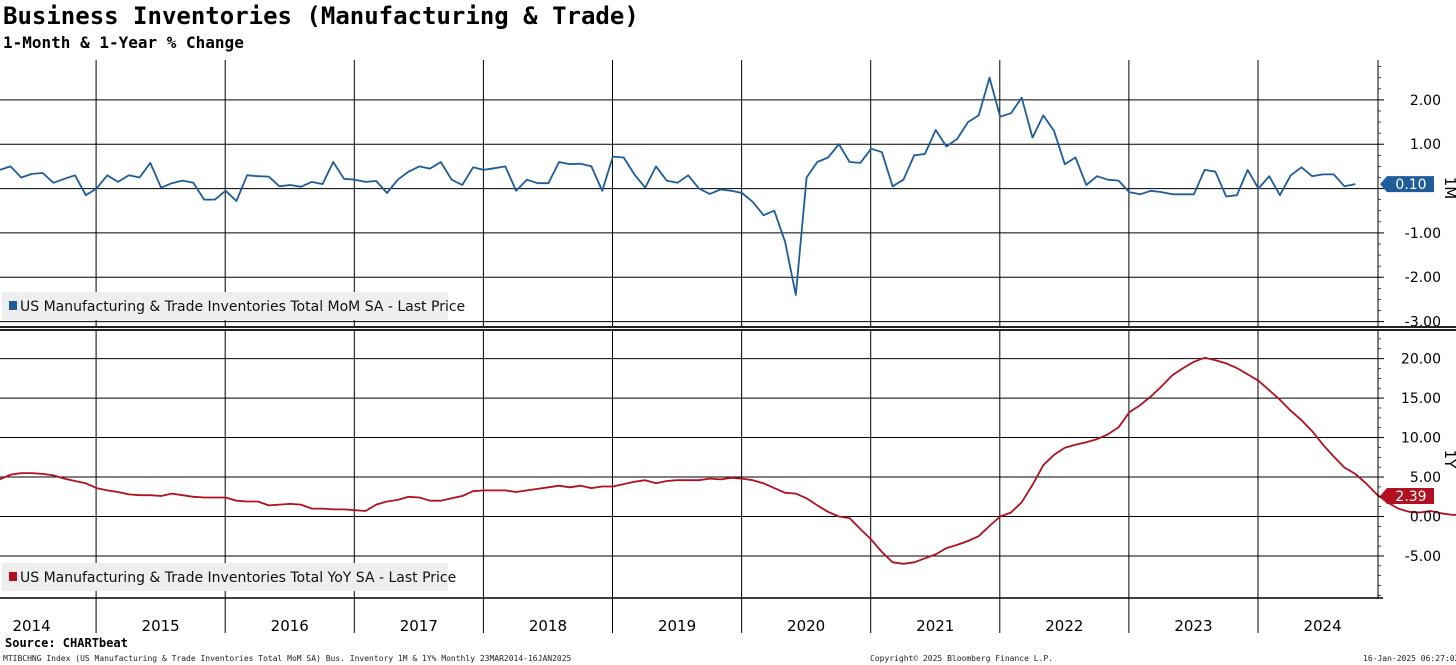 The width and height of the screenshot is (1456, 665). Describe the element at coordinates (677, 626) in the screenshot. I see `x-tick-label: 2019` at that location.